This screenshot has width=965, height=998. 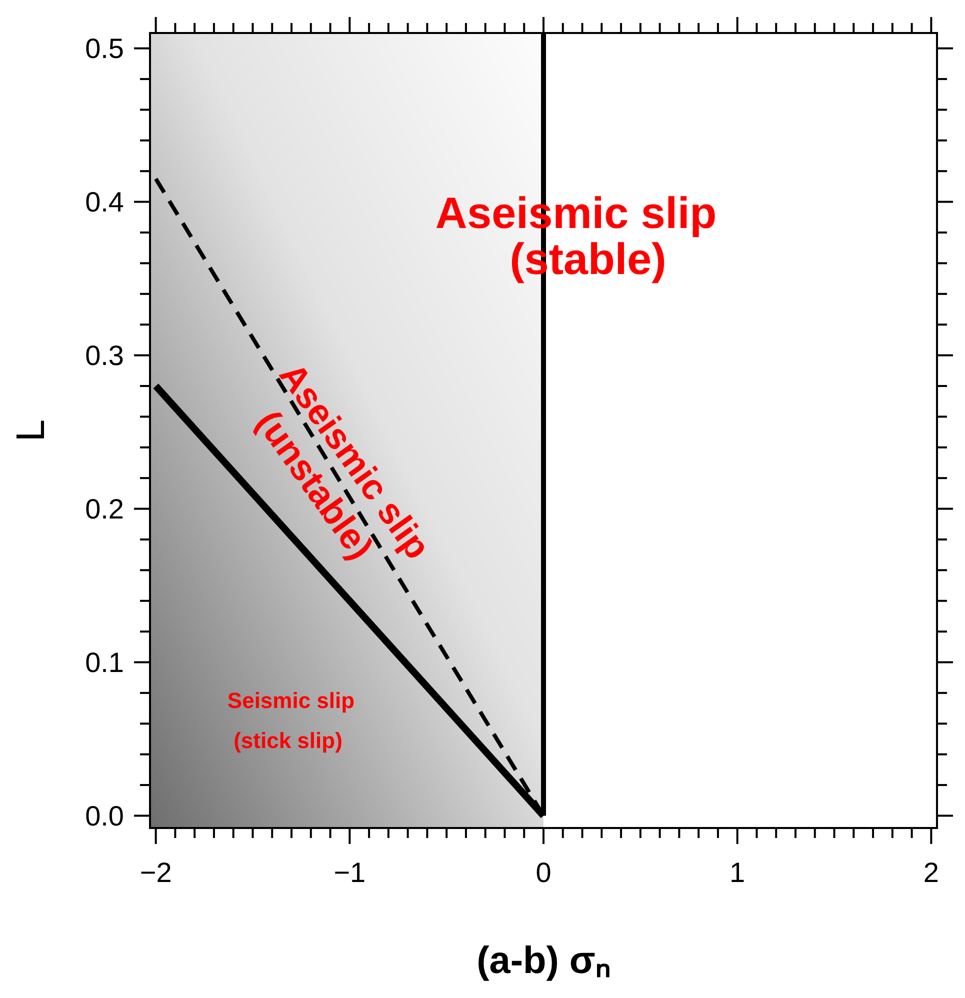 What do you see at coordinates (543, 961) in the screenshot?
I see `x-axis-title: (a-b) σₙ` at bounding box center [543, 961].